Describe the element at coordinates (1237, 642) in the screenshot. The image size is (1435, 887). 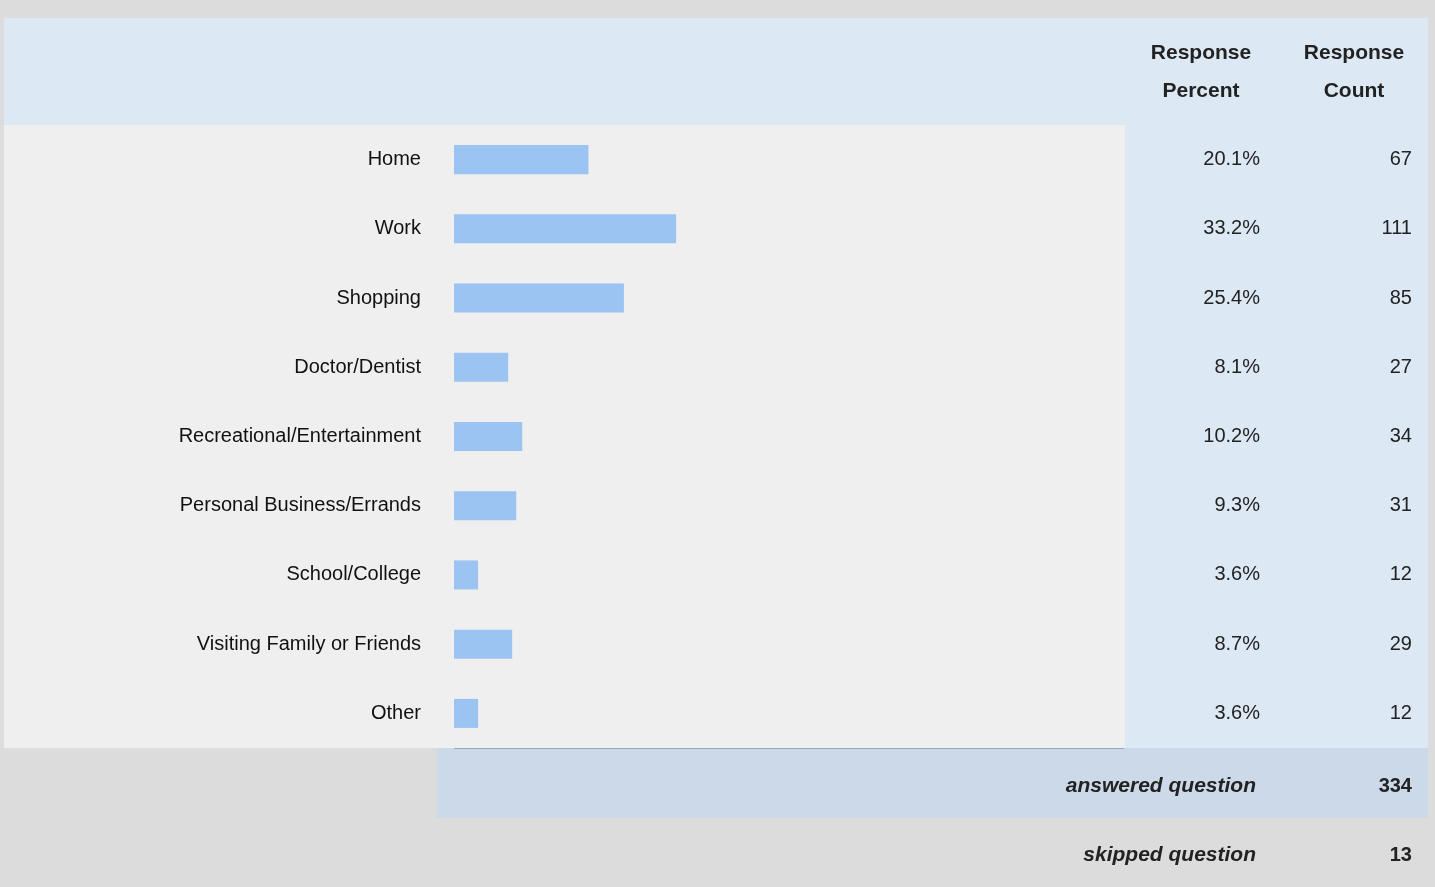
I see `data-label: 8.7%` at that location.